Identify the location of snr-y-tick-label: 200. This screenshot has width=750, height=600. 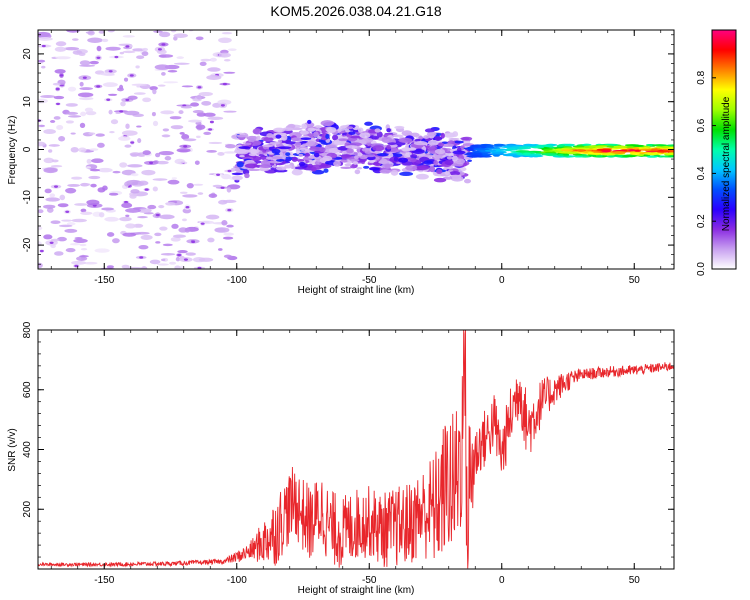
(27, 508).